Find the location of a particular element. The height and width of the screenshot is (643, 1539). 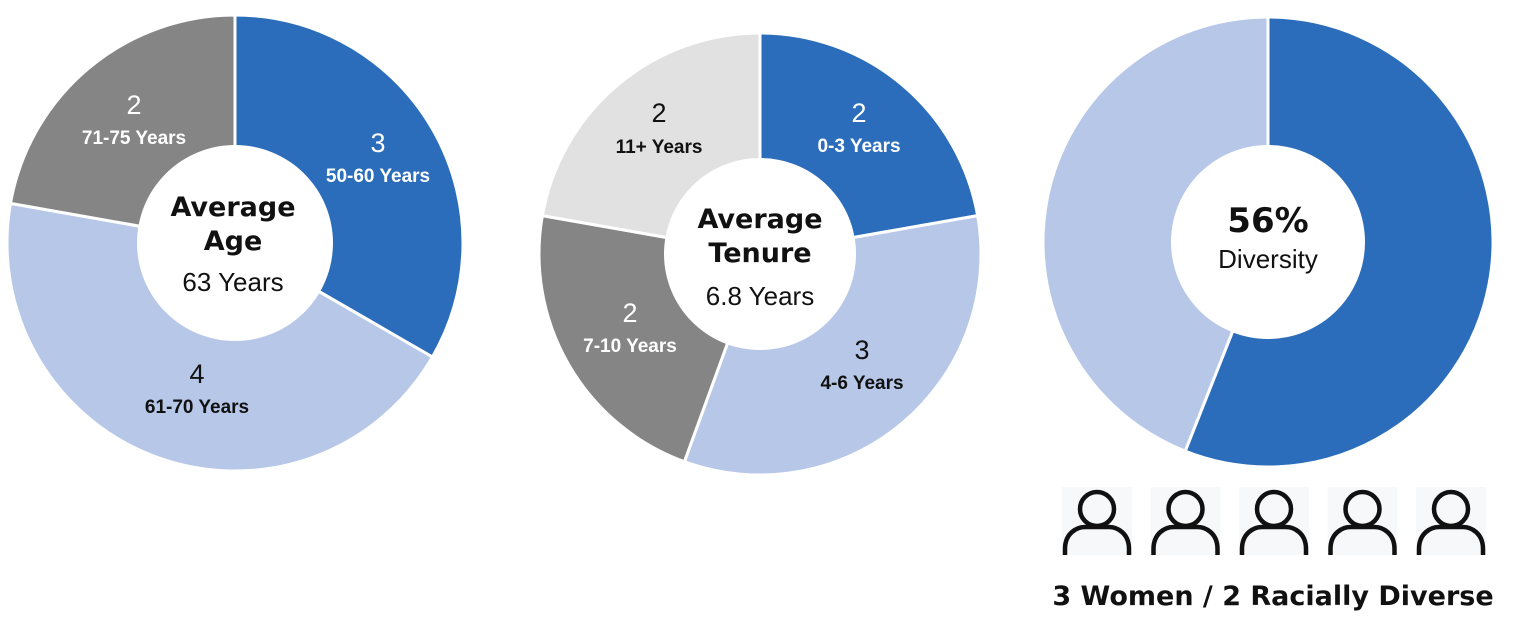

slice-category-label: 11+ Years is located at coordinates (659, 147).